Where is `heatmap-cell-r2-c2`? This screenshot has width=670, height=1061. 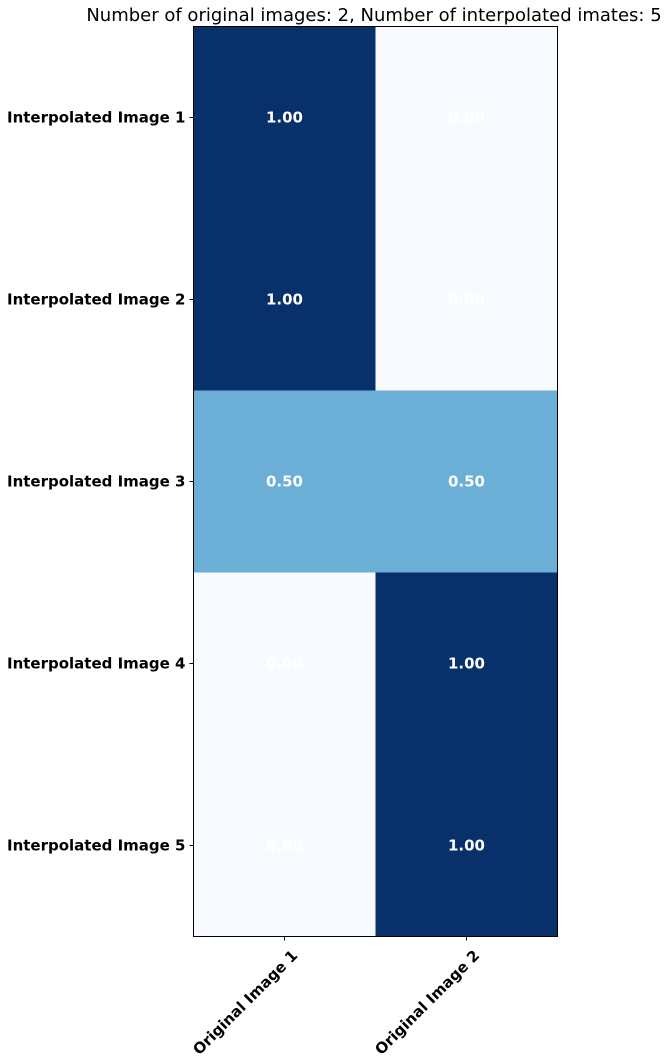
heatmap-cell-r2-c2 is located at coordinates (466, 299).